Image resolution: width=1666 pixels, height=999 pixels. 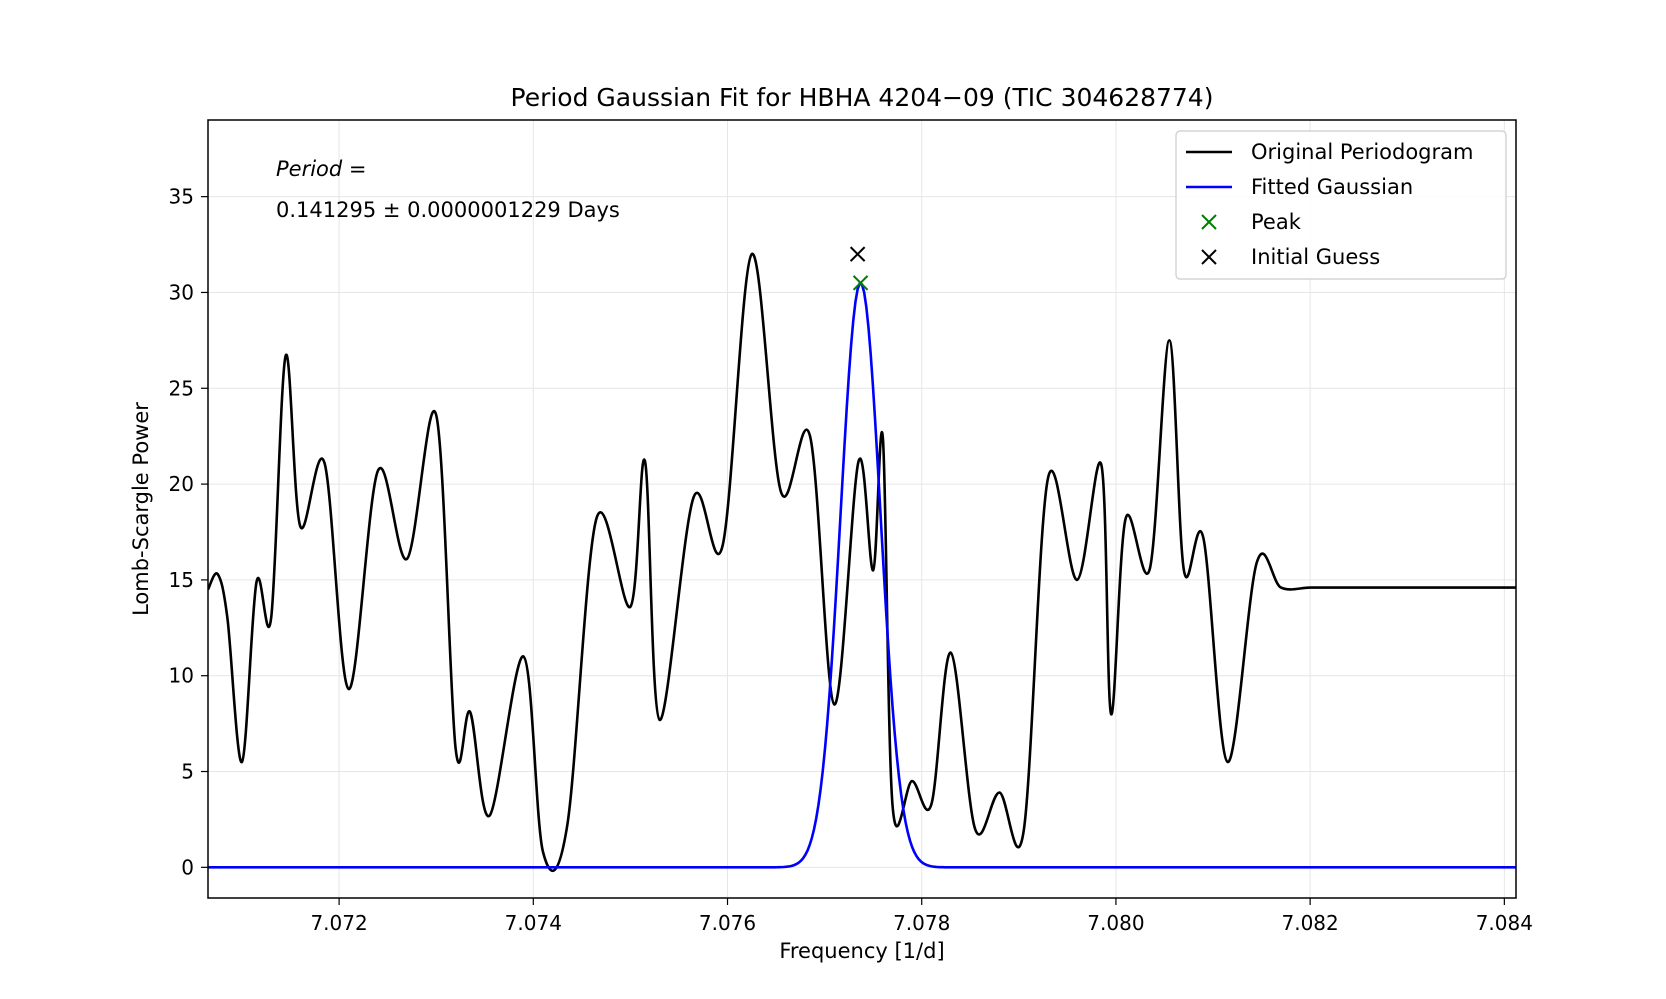 What do you see at coordinates (857, 254) in the screenshot?
I see `initial-guess-marker` at bounding box center [857, 254].